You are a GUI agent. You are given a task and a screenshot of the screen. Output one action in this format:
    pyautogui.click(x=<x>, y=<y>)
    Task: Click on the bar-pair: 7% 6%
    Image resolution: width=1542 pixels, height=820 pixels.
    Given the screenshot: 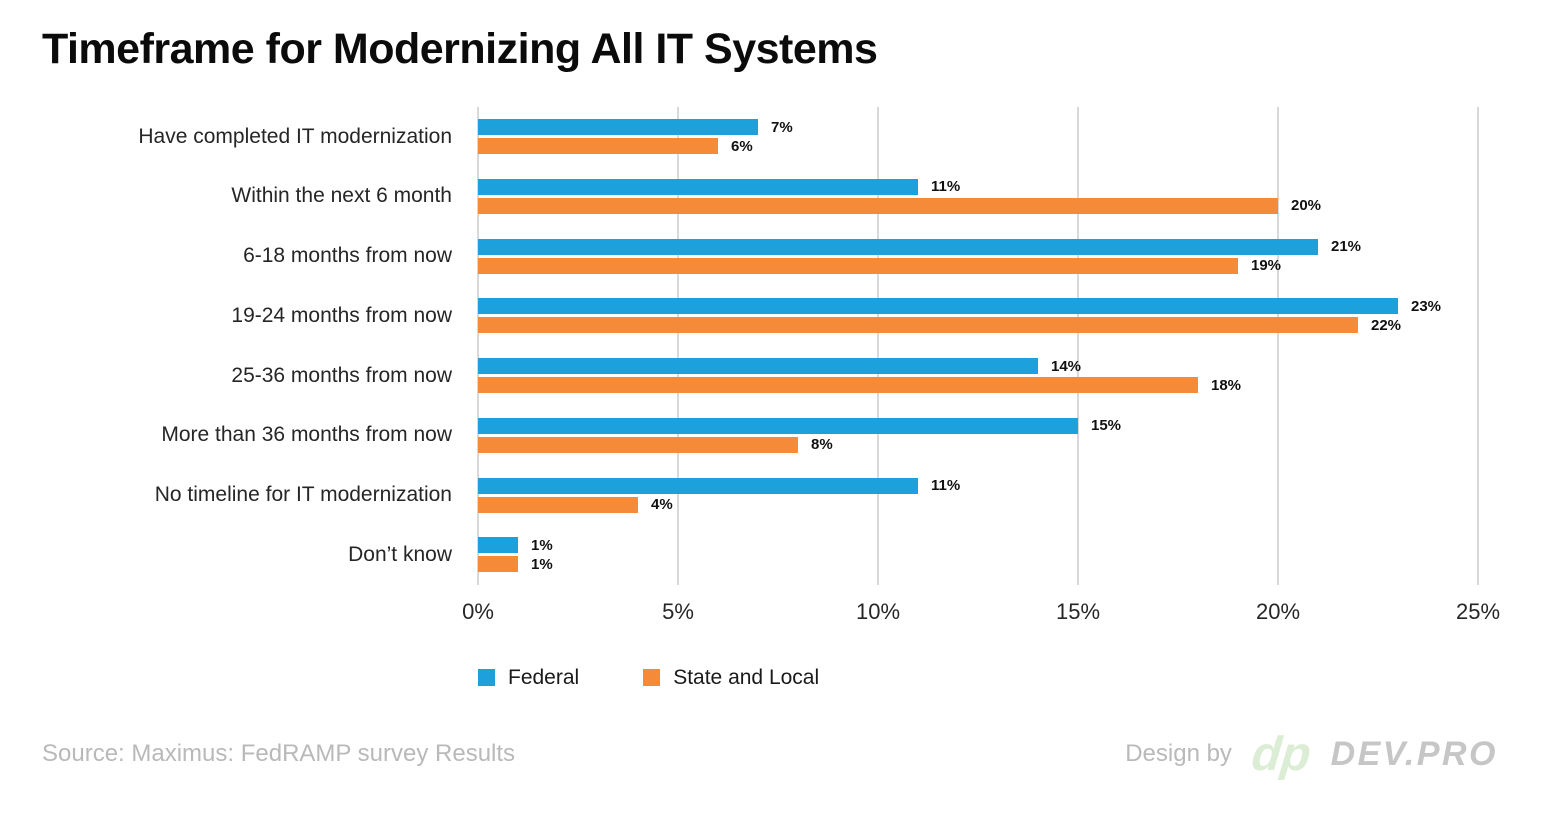 What is the action you would take?
    pyautogui.click(x=978, y=136)
    